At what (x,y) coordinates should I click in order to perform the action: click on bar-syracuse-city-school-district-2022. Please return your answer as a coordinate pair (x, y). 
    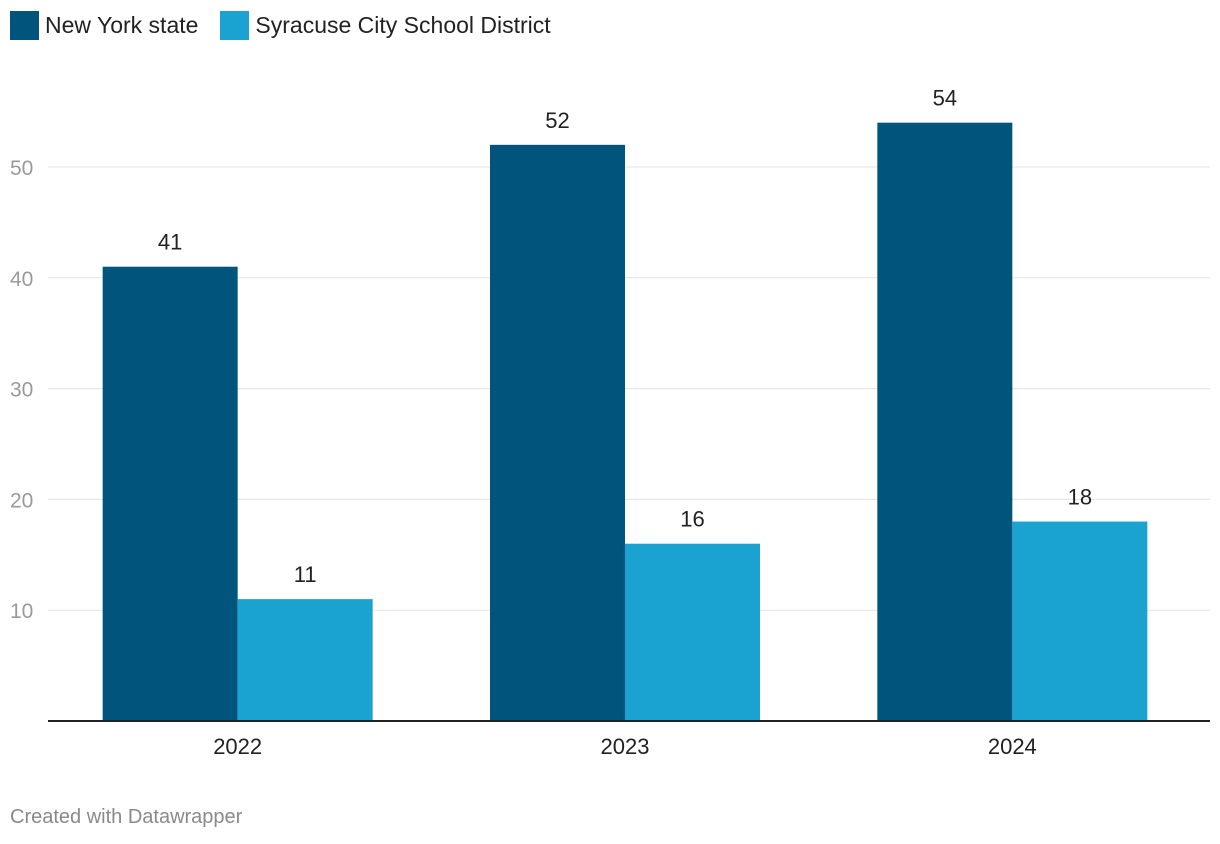
    Looking at the image, I should click on (305, 660).